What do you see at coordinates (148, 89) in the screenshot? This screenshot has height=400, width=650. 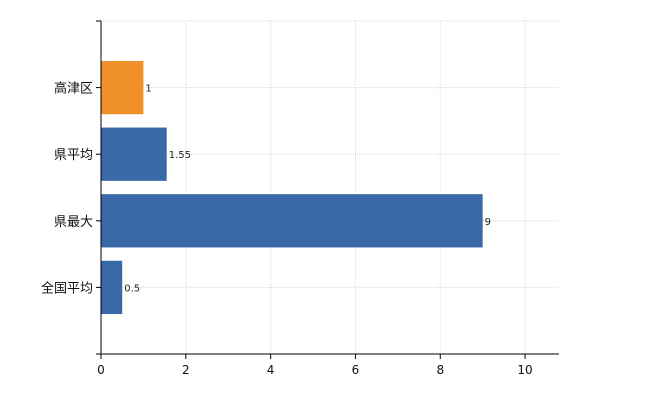 I see `data-label-1: 1` at bounding box center [148, 89].